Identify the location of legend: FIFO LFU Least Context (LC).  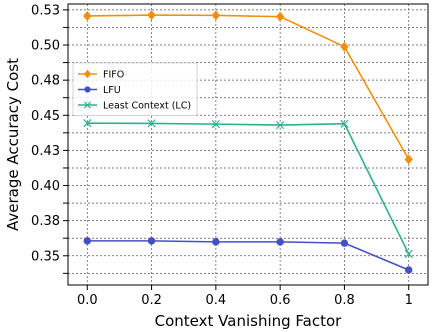
(135, 89).